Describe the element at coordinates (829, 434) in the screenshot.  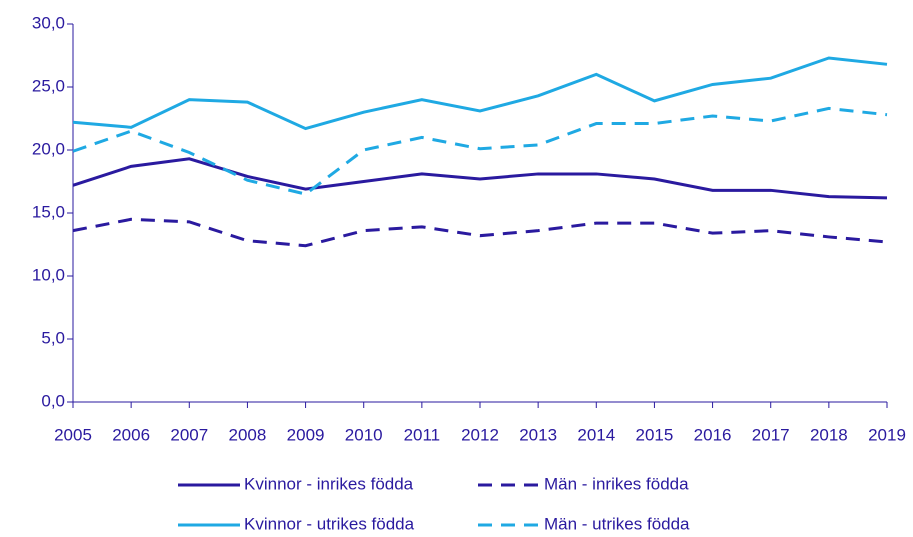
I see `x-tick-label: 2018` at that location.